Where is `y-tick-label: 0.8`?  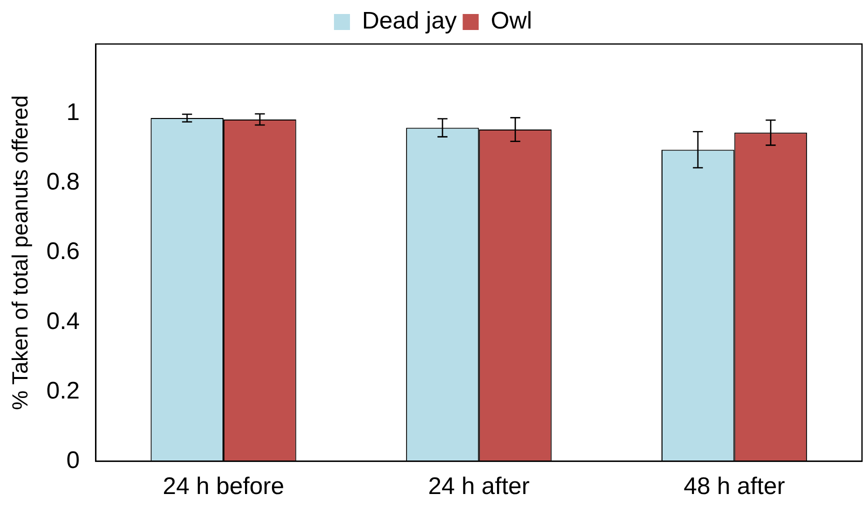 y-tick-label: 0.8 is located at coordinates (63, 182).